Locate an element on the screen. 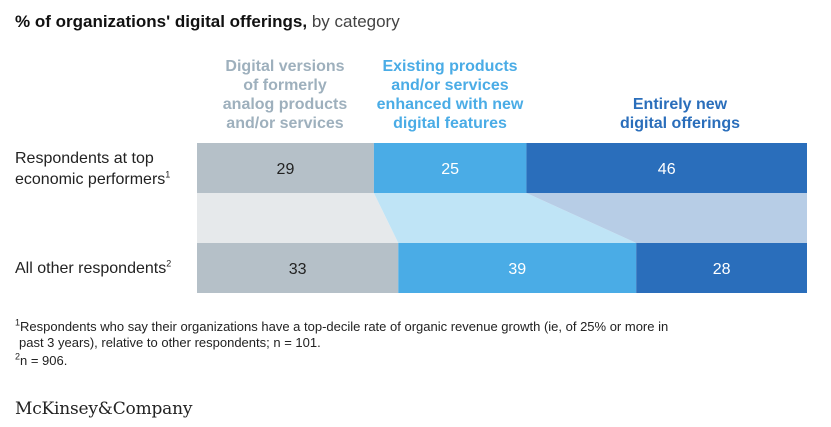 The height and width of the screenshot is (427, 831). column-header-line: Digital versions is located at coordinates (285, 66).